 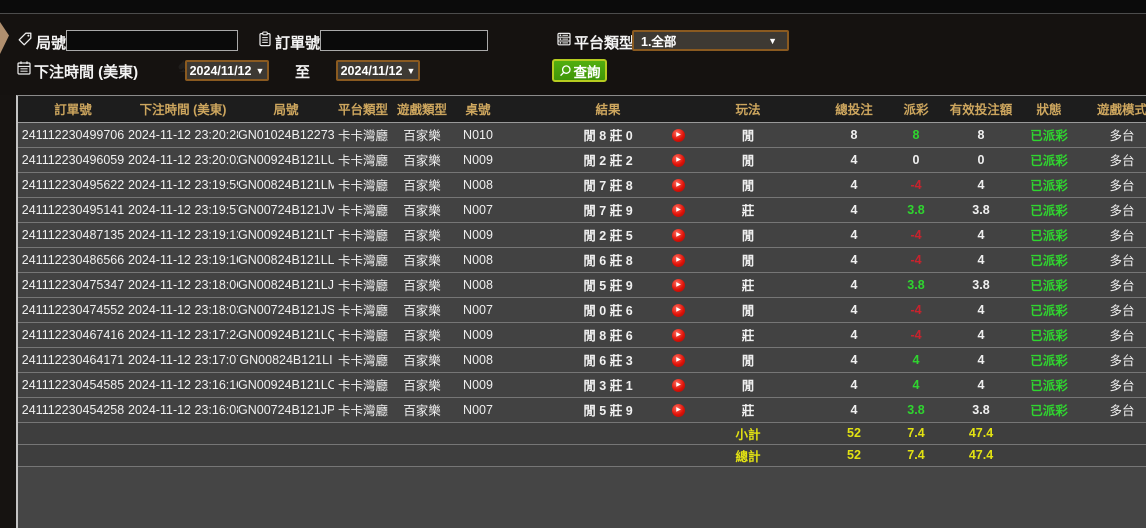 What do you see at coordinates (8, 311) in the screenshot?
I see `left-margin` at bounding box center [8, 311].